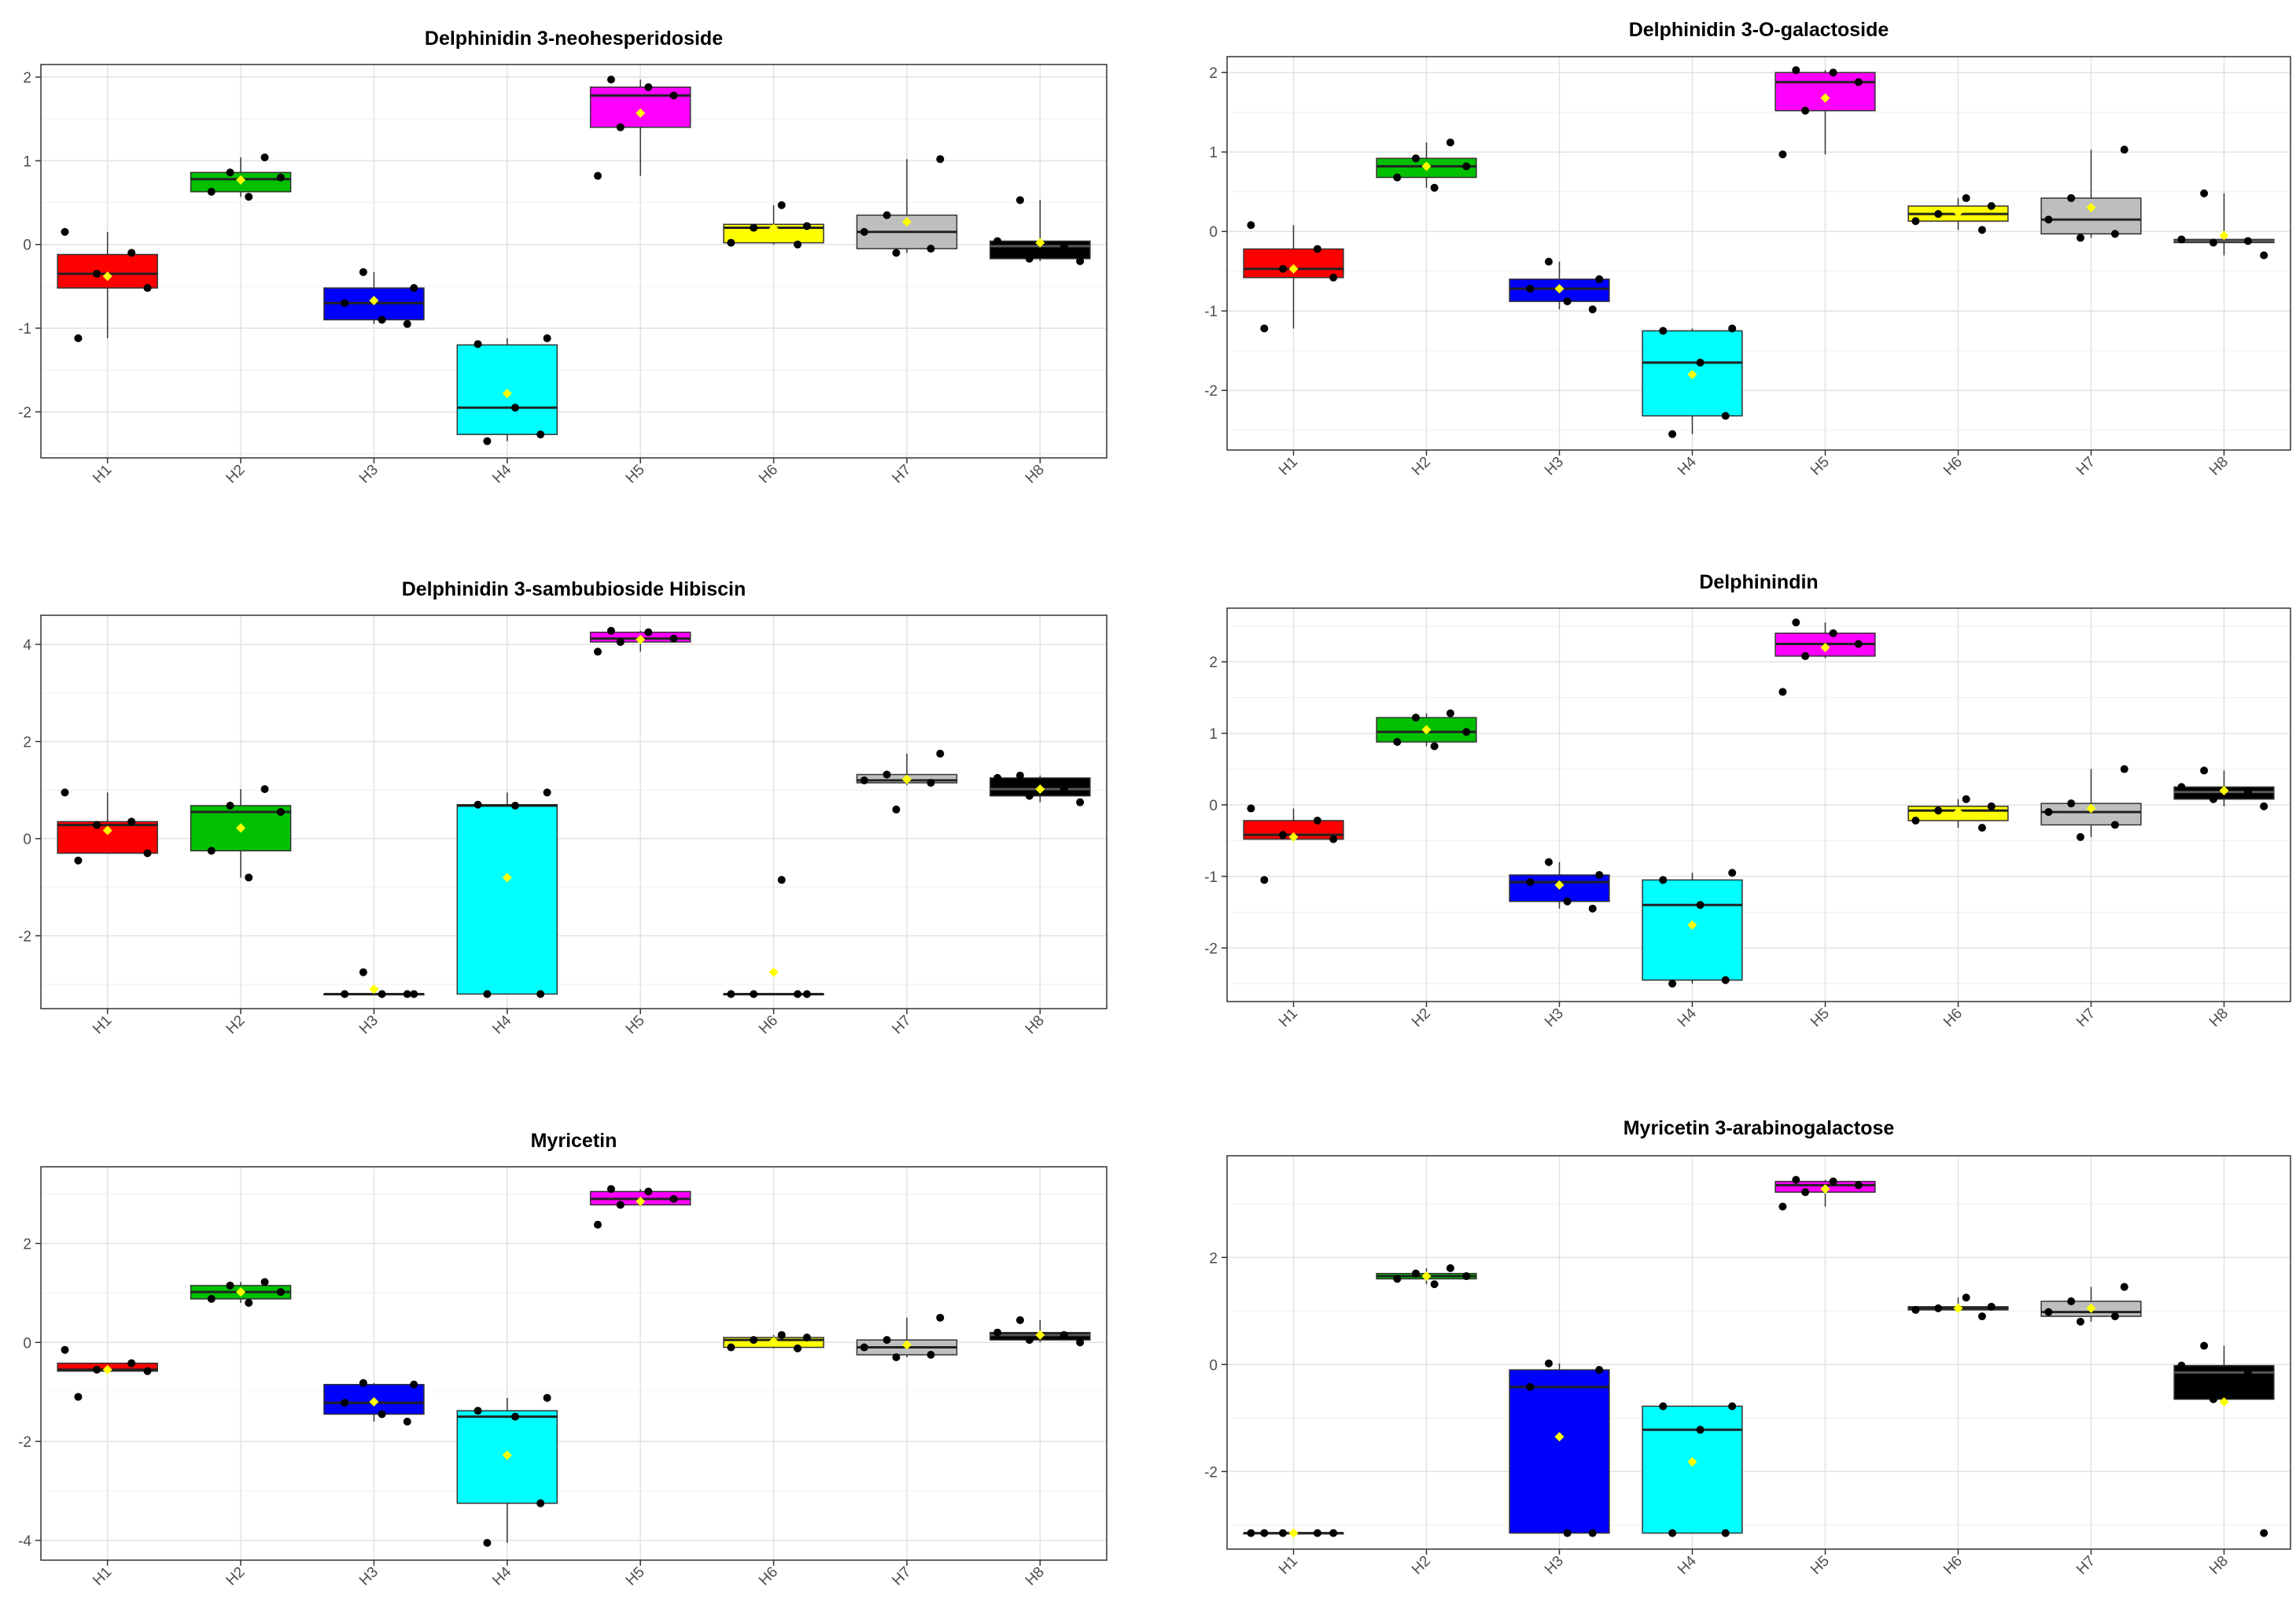  What do you see at coordinates (241, 833) in the screenshot?
I see `box-H2` at bounding box center [241, 833].